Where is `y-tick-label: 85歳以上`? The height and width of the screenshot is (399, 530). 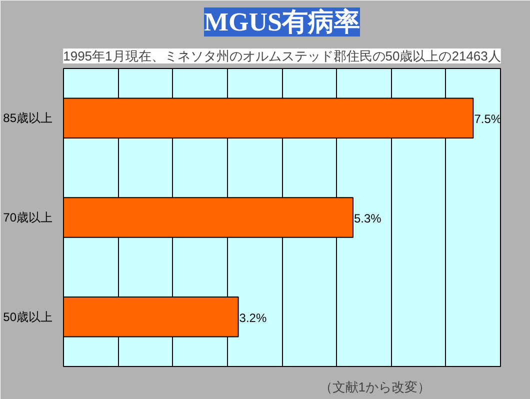 y-tick-label: 85歳以上 is located at coordinates (28, 118).